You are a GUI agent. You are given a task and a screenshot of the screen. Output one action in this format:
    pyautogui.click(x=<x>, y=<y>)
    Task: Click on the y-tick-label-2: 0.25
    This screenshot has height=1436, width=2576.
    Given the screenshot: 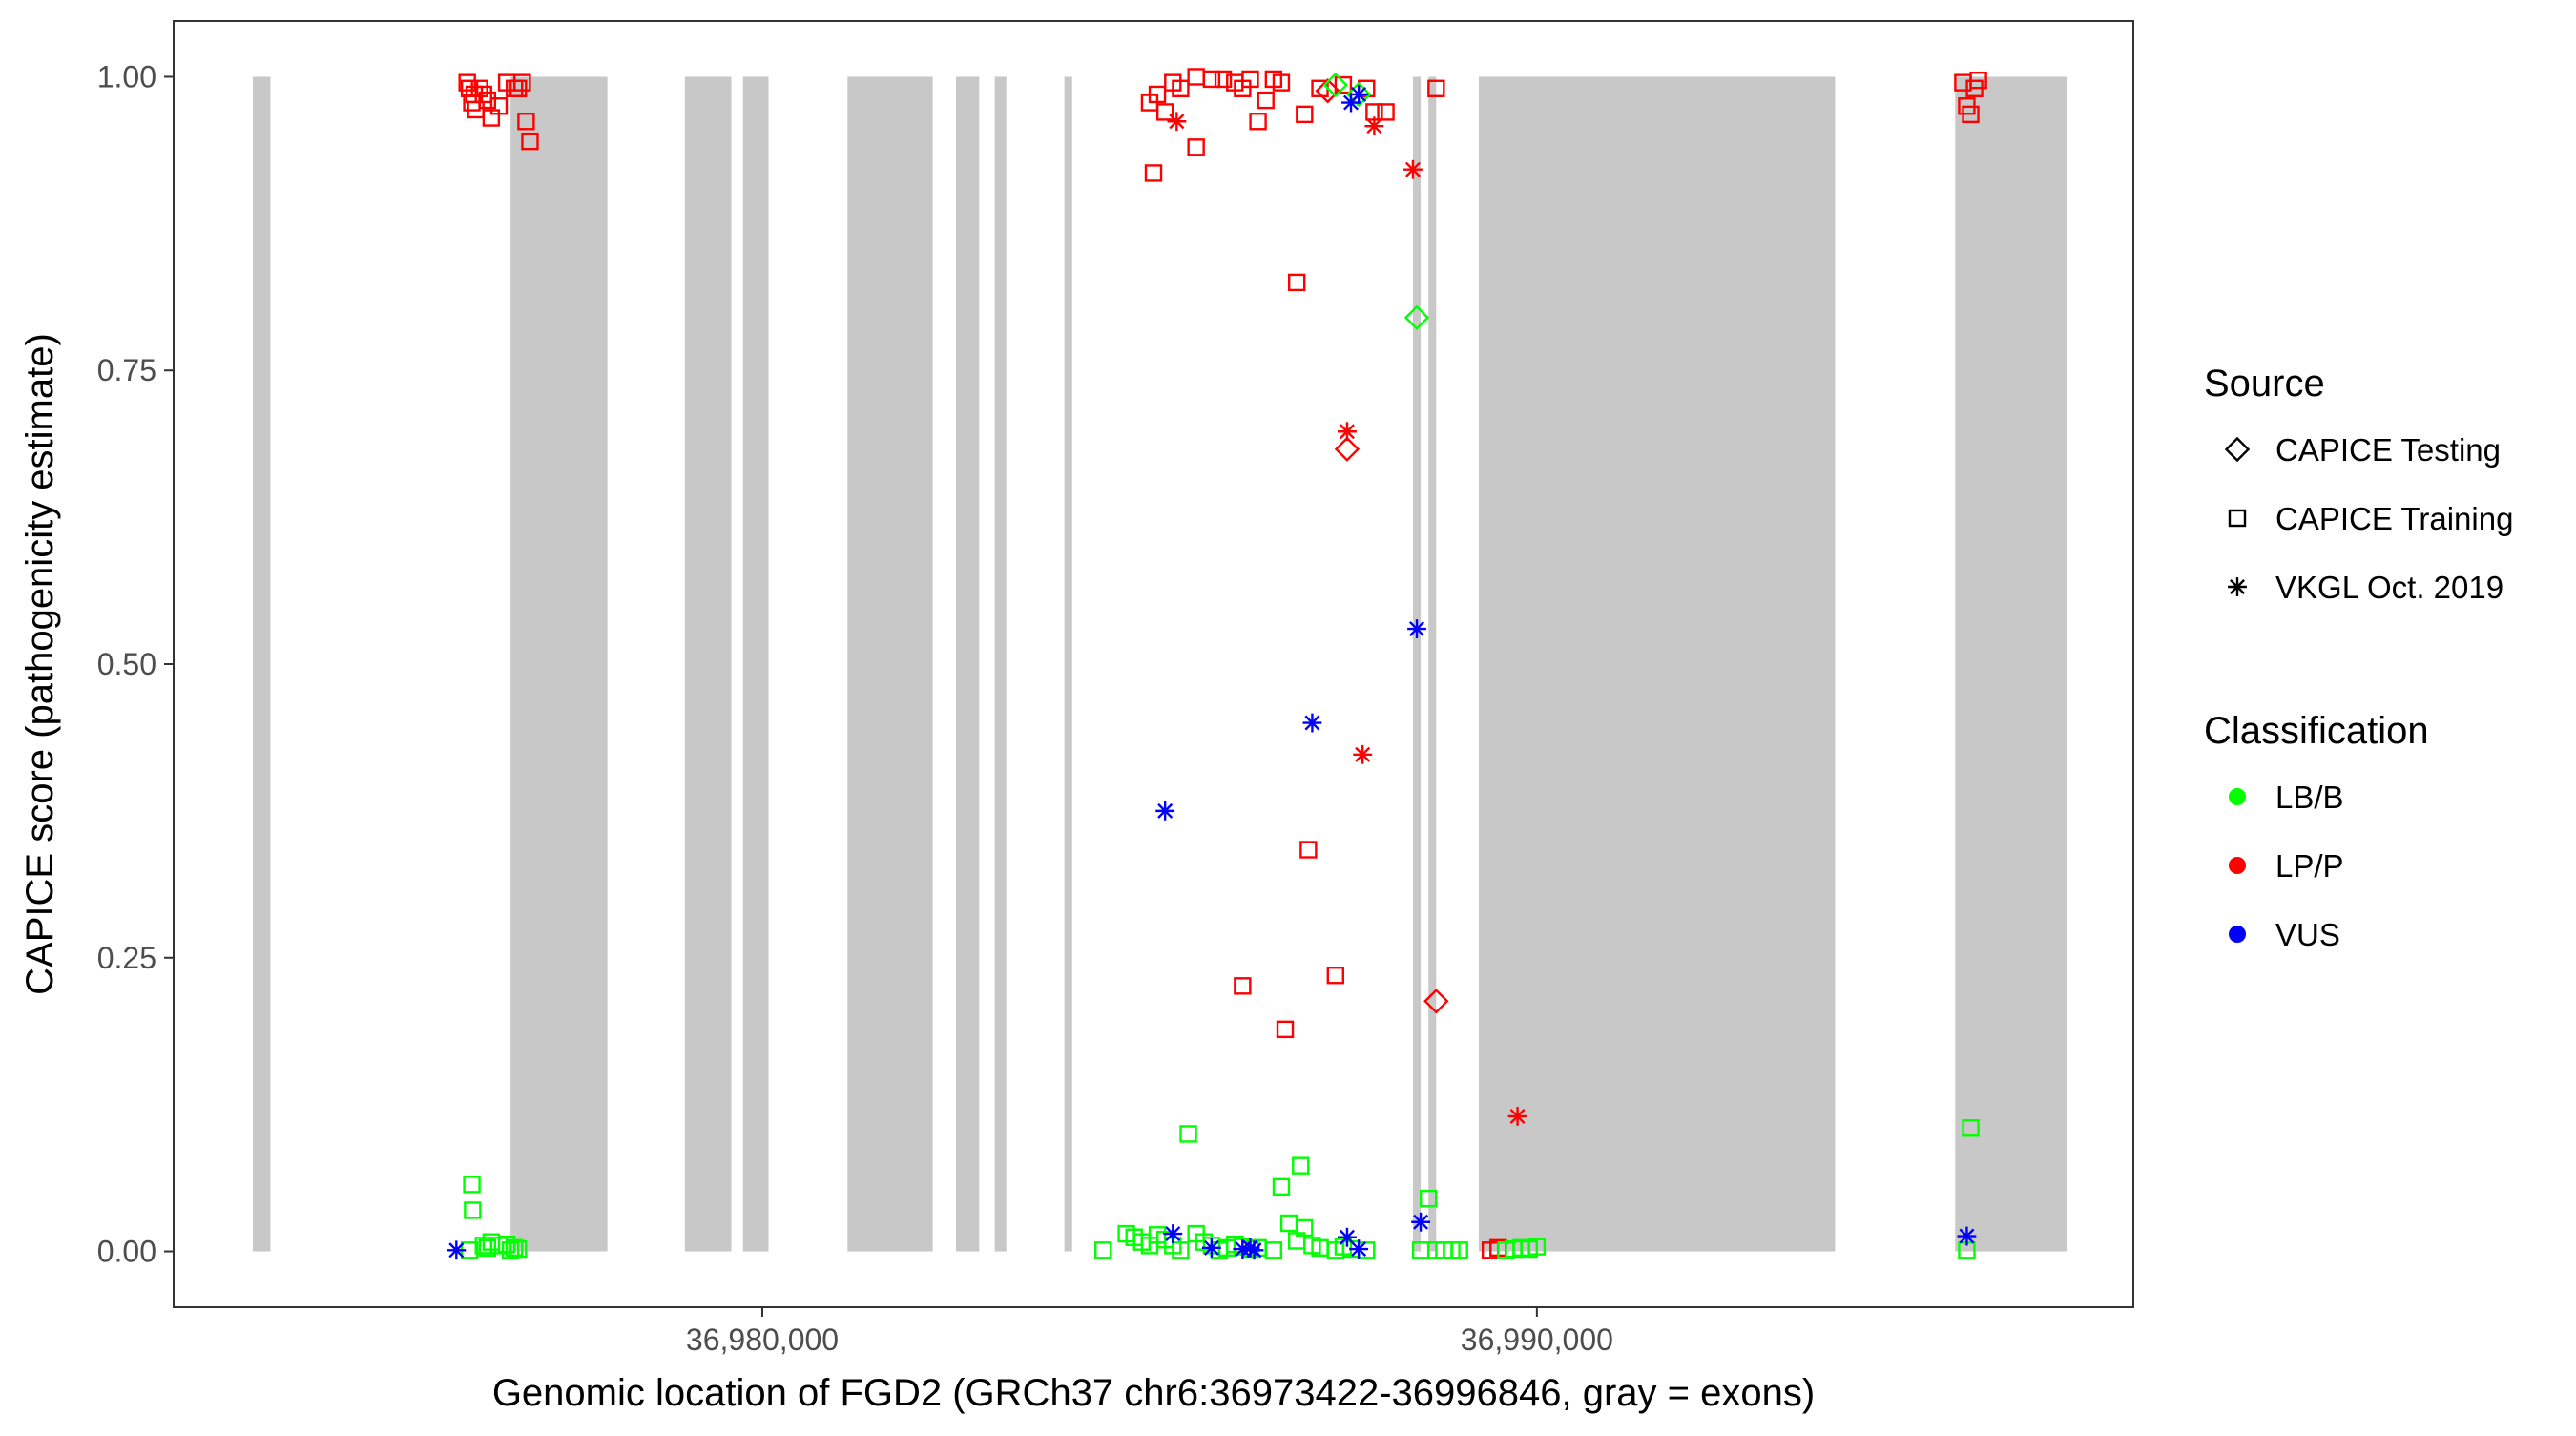 What is the action you would take?
    pyautogui.click(x=126, y=958)
    